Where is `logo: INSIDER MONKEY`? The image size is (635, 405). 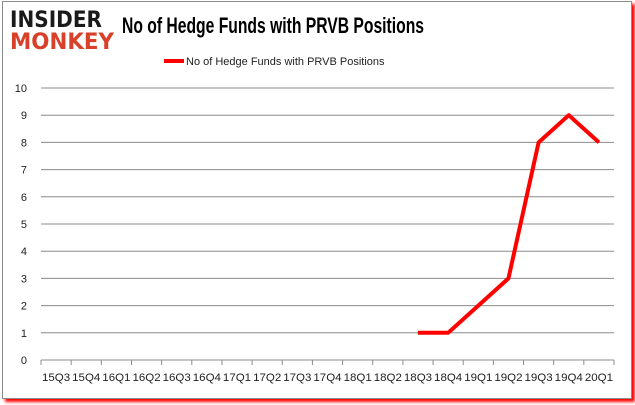
logo: INSIDER MONKEY is located at coordinates (62, 31).